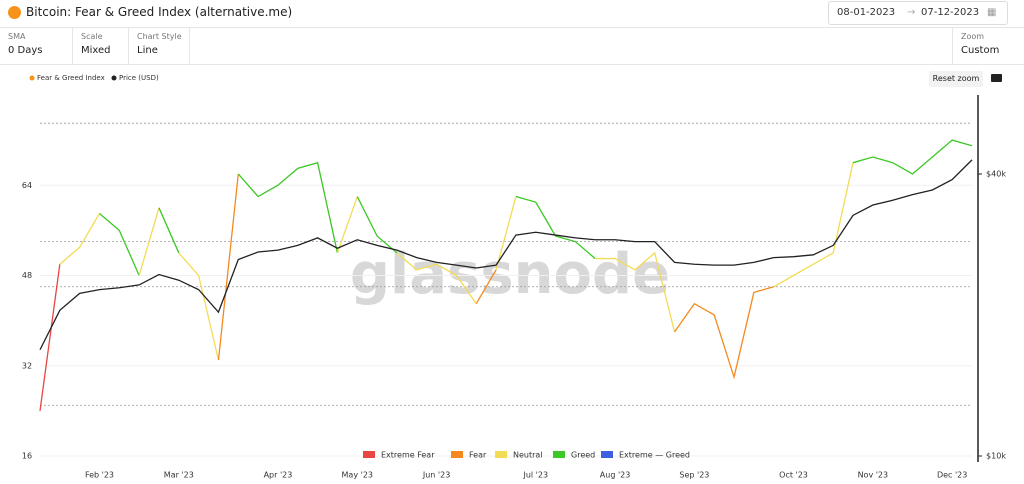 Image resolution: width=1024 pixels, height=484 pixels. Describe the element at coordinates (71, 78) in the screenshot. I see `legend-label: Fear & Greed Index` at that location.